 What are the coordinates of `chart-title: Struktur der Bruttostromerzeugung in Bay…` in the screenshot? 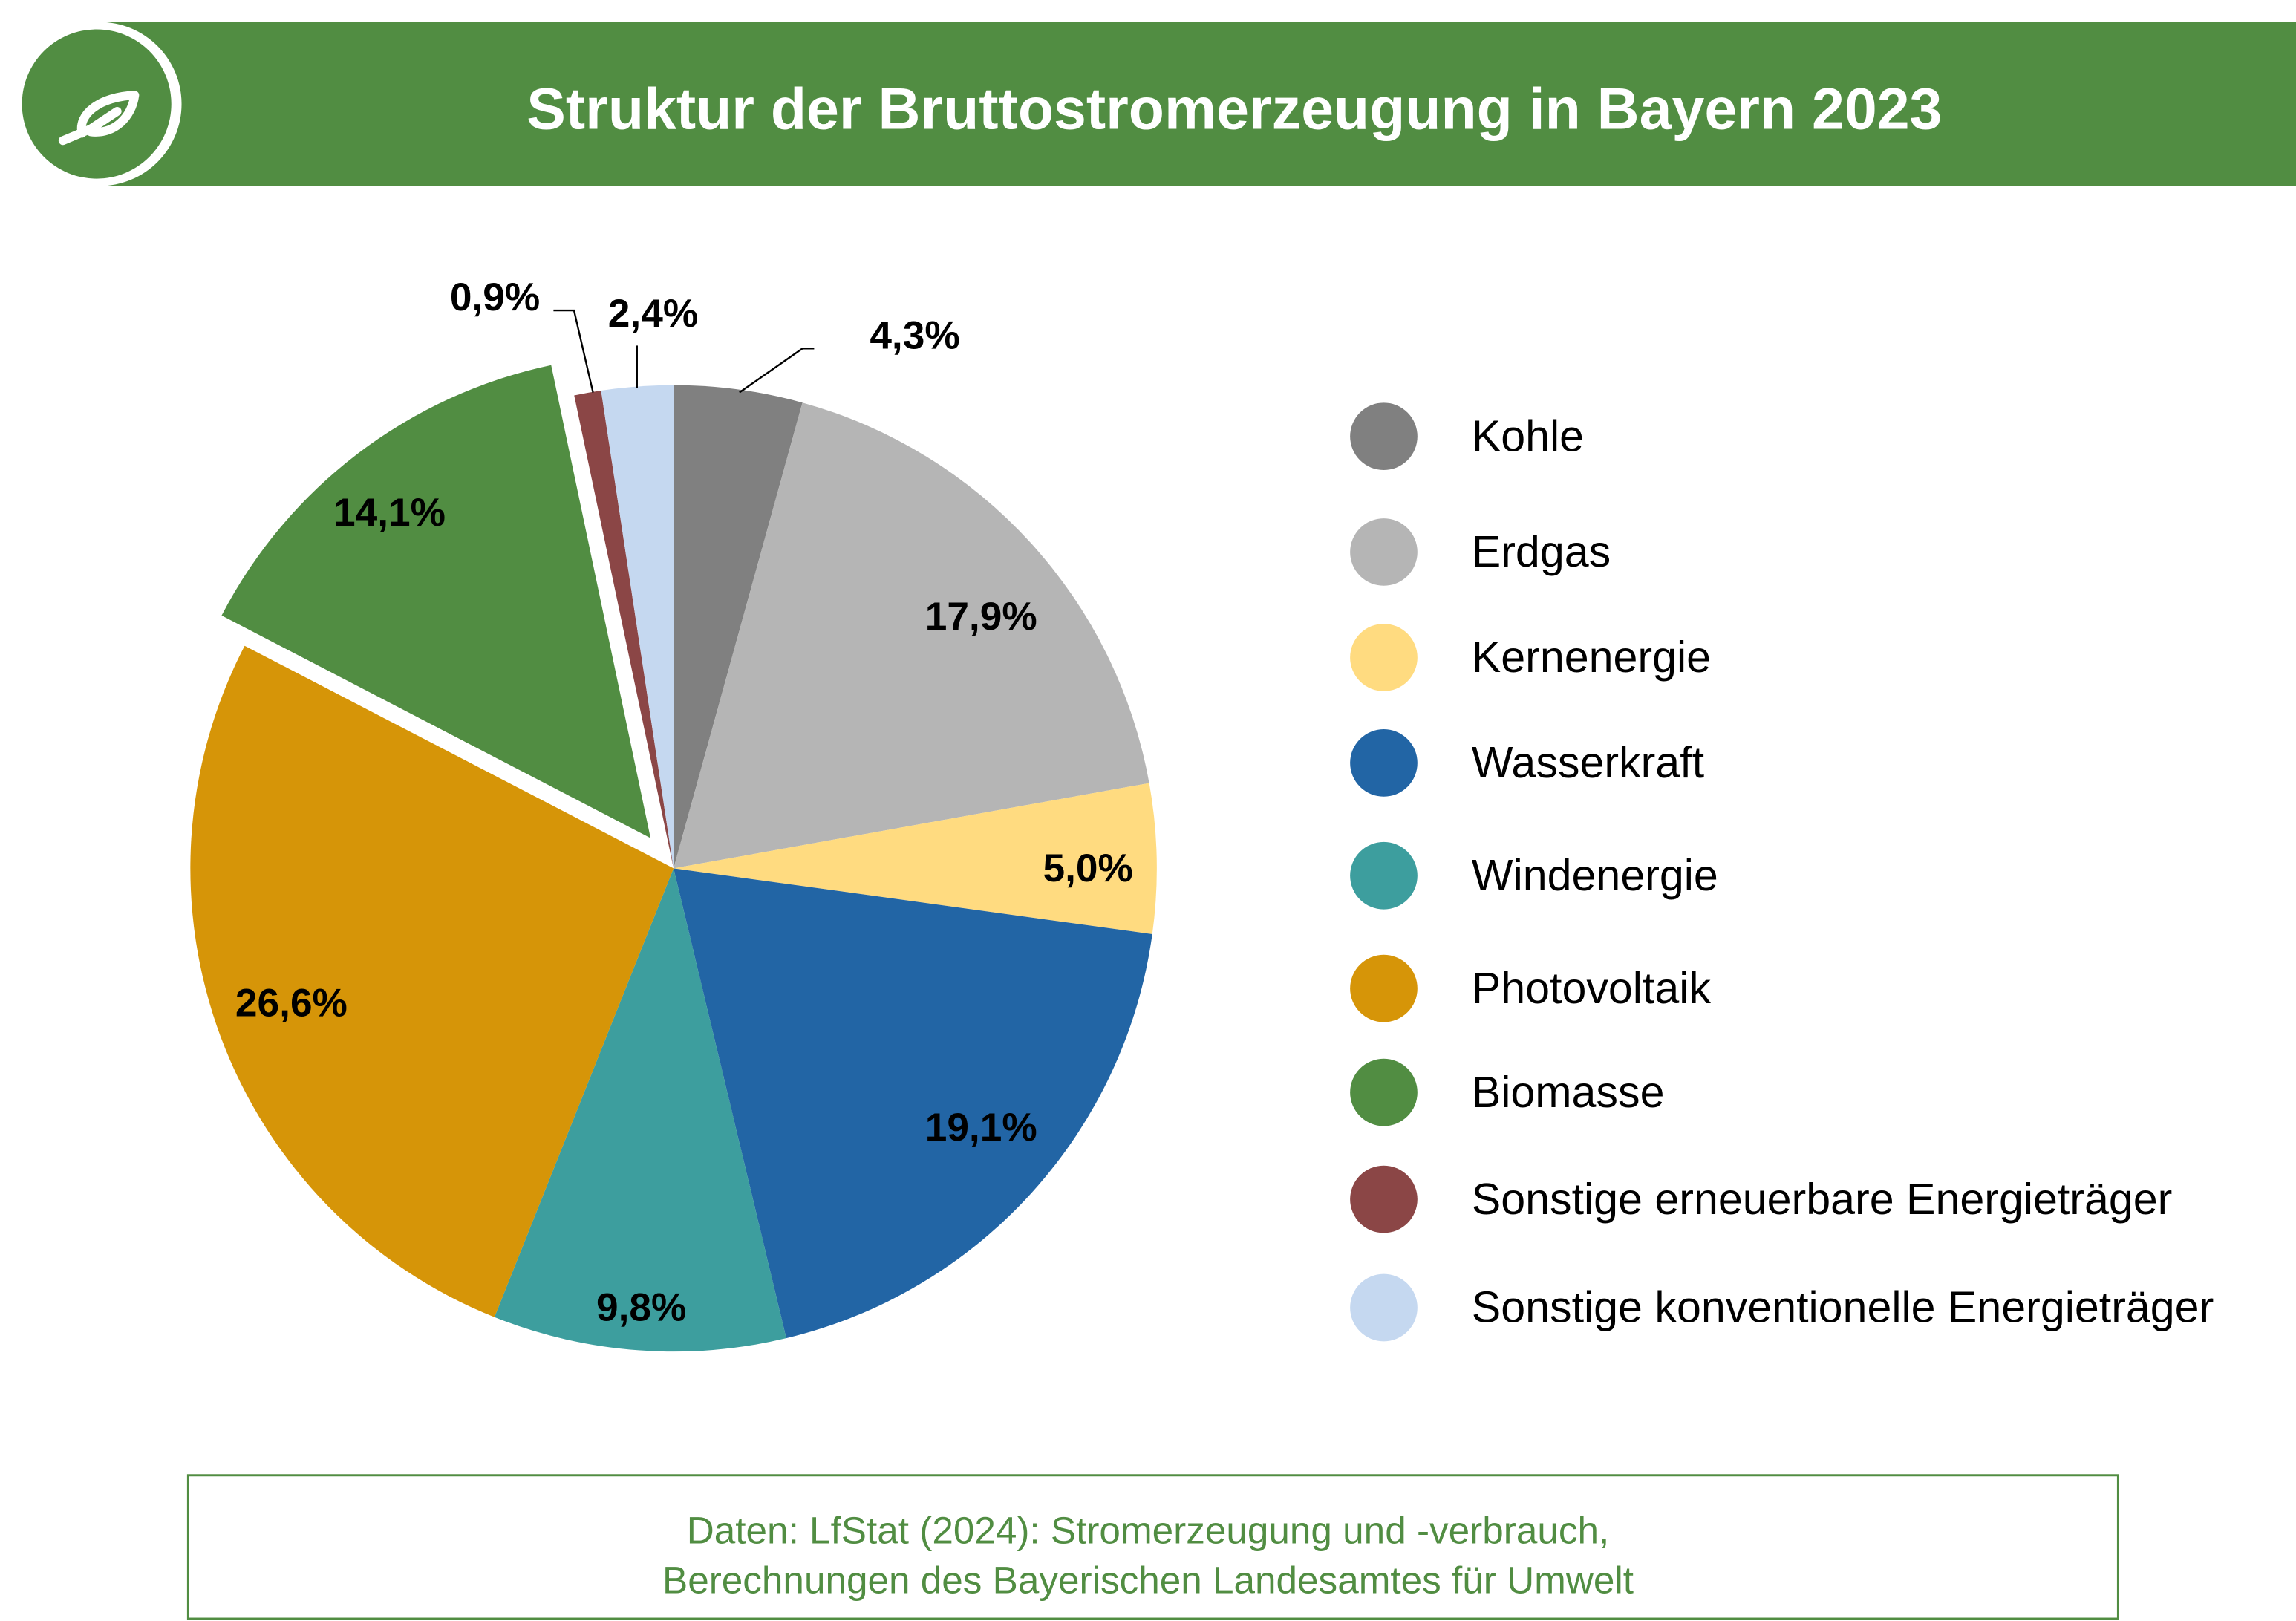 It's located at (1234, 109).